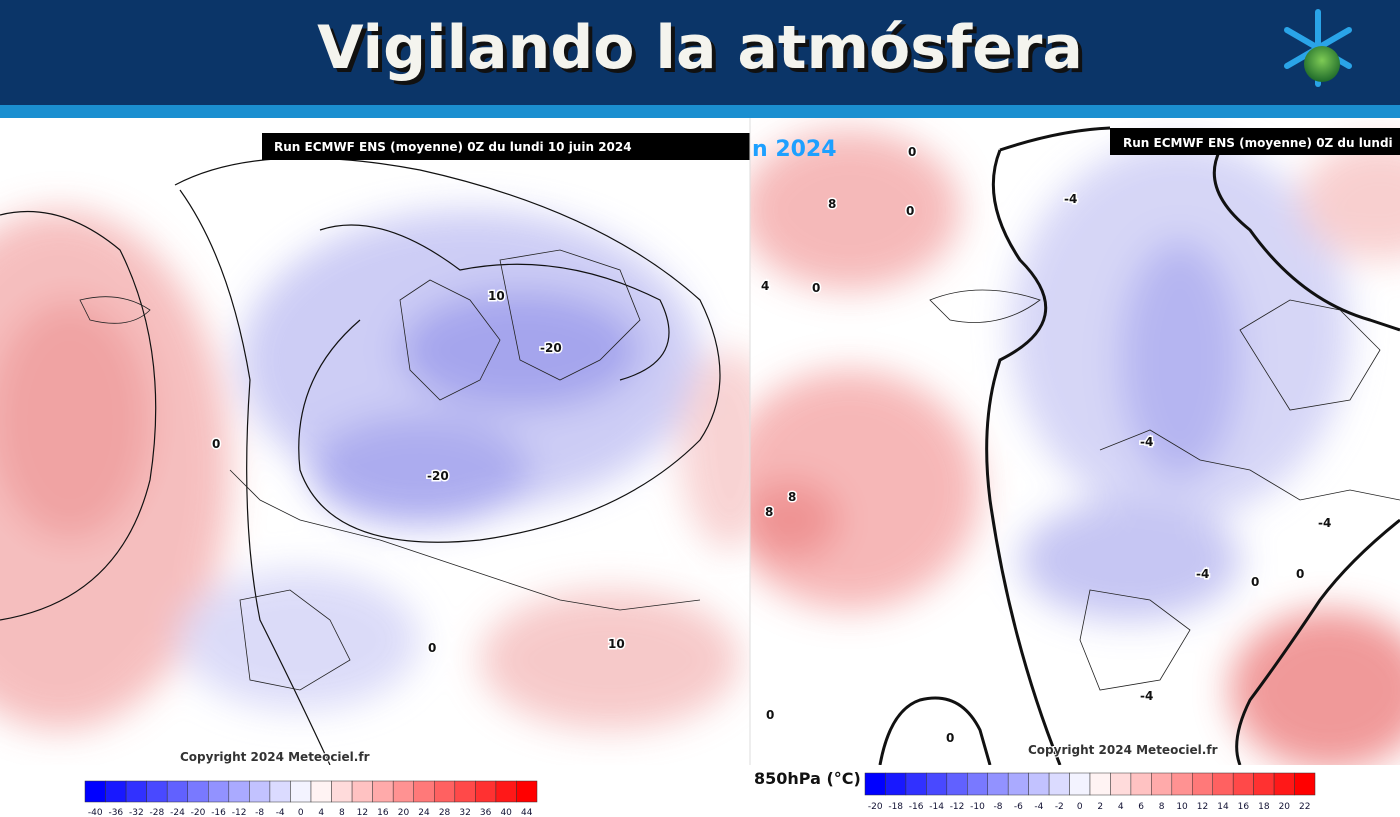  Describe the element at coordinates (1304, 807) in the screenshot. I see `legend-tick: 22` at that location.